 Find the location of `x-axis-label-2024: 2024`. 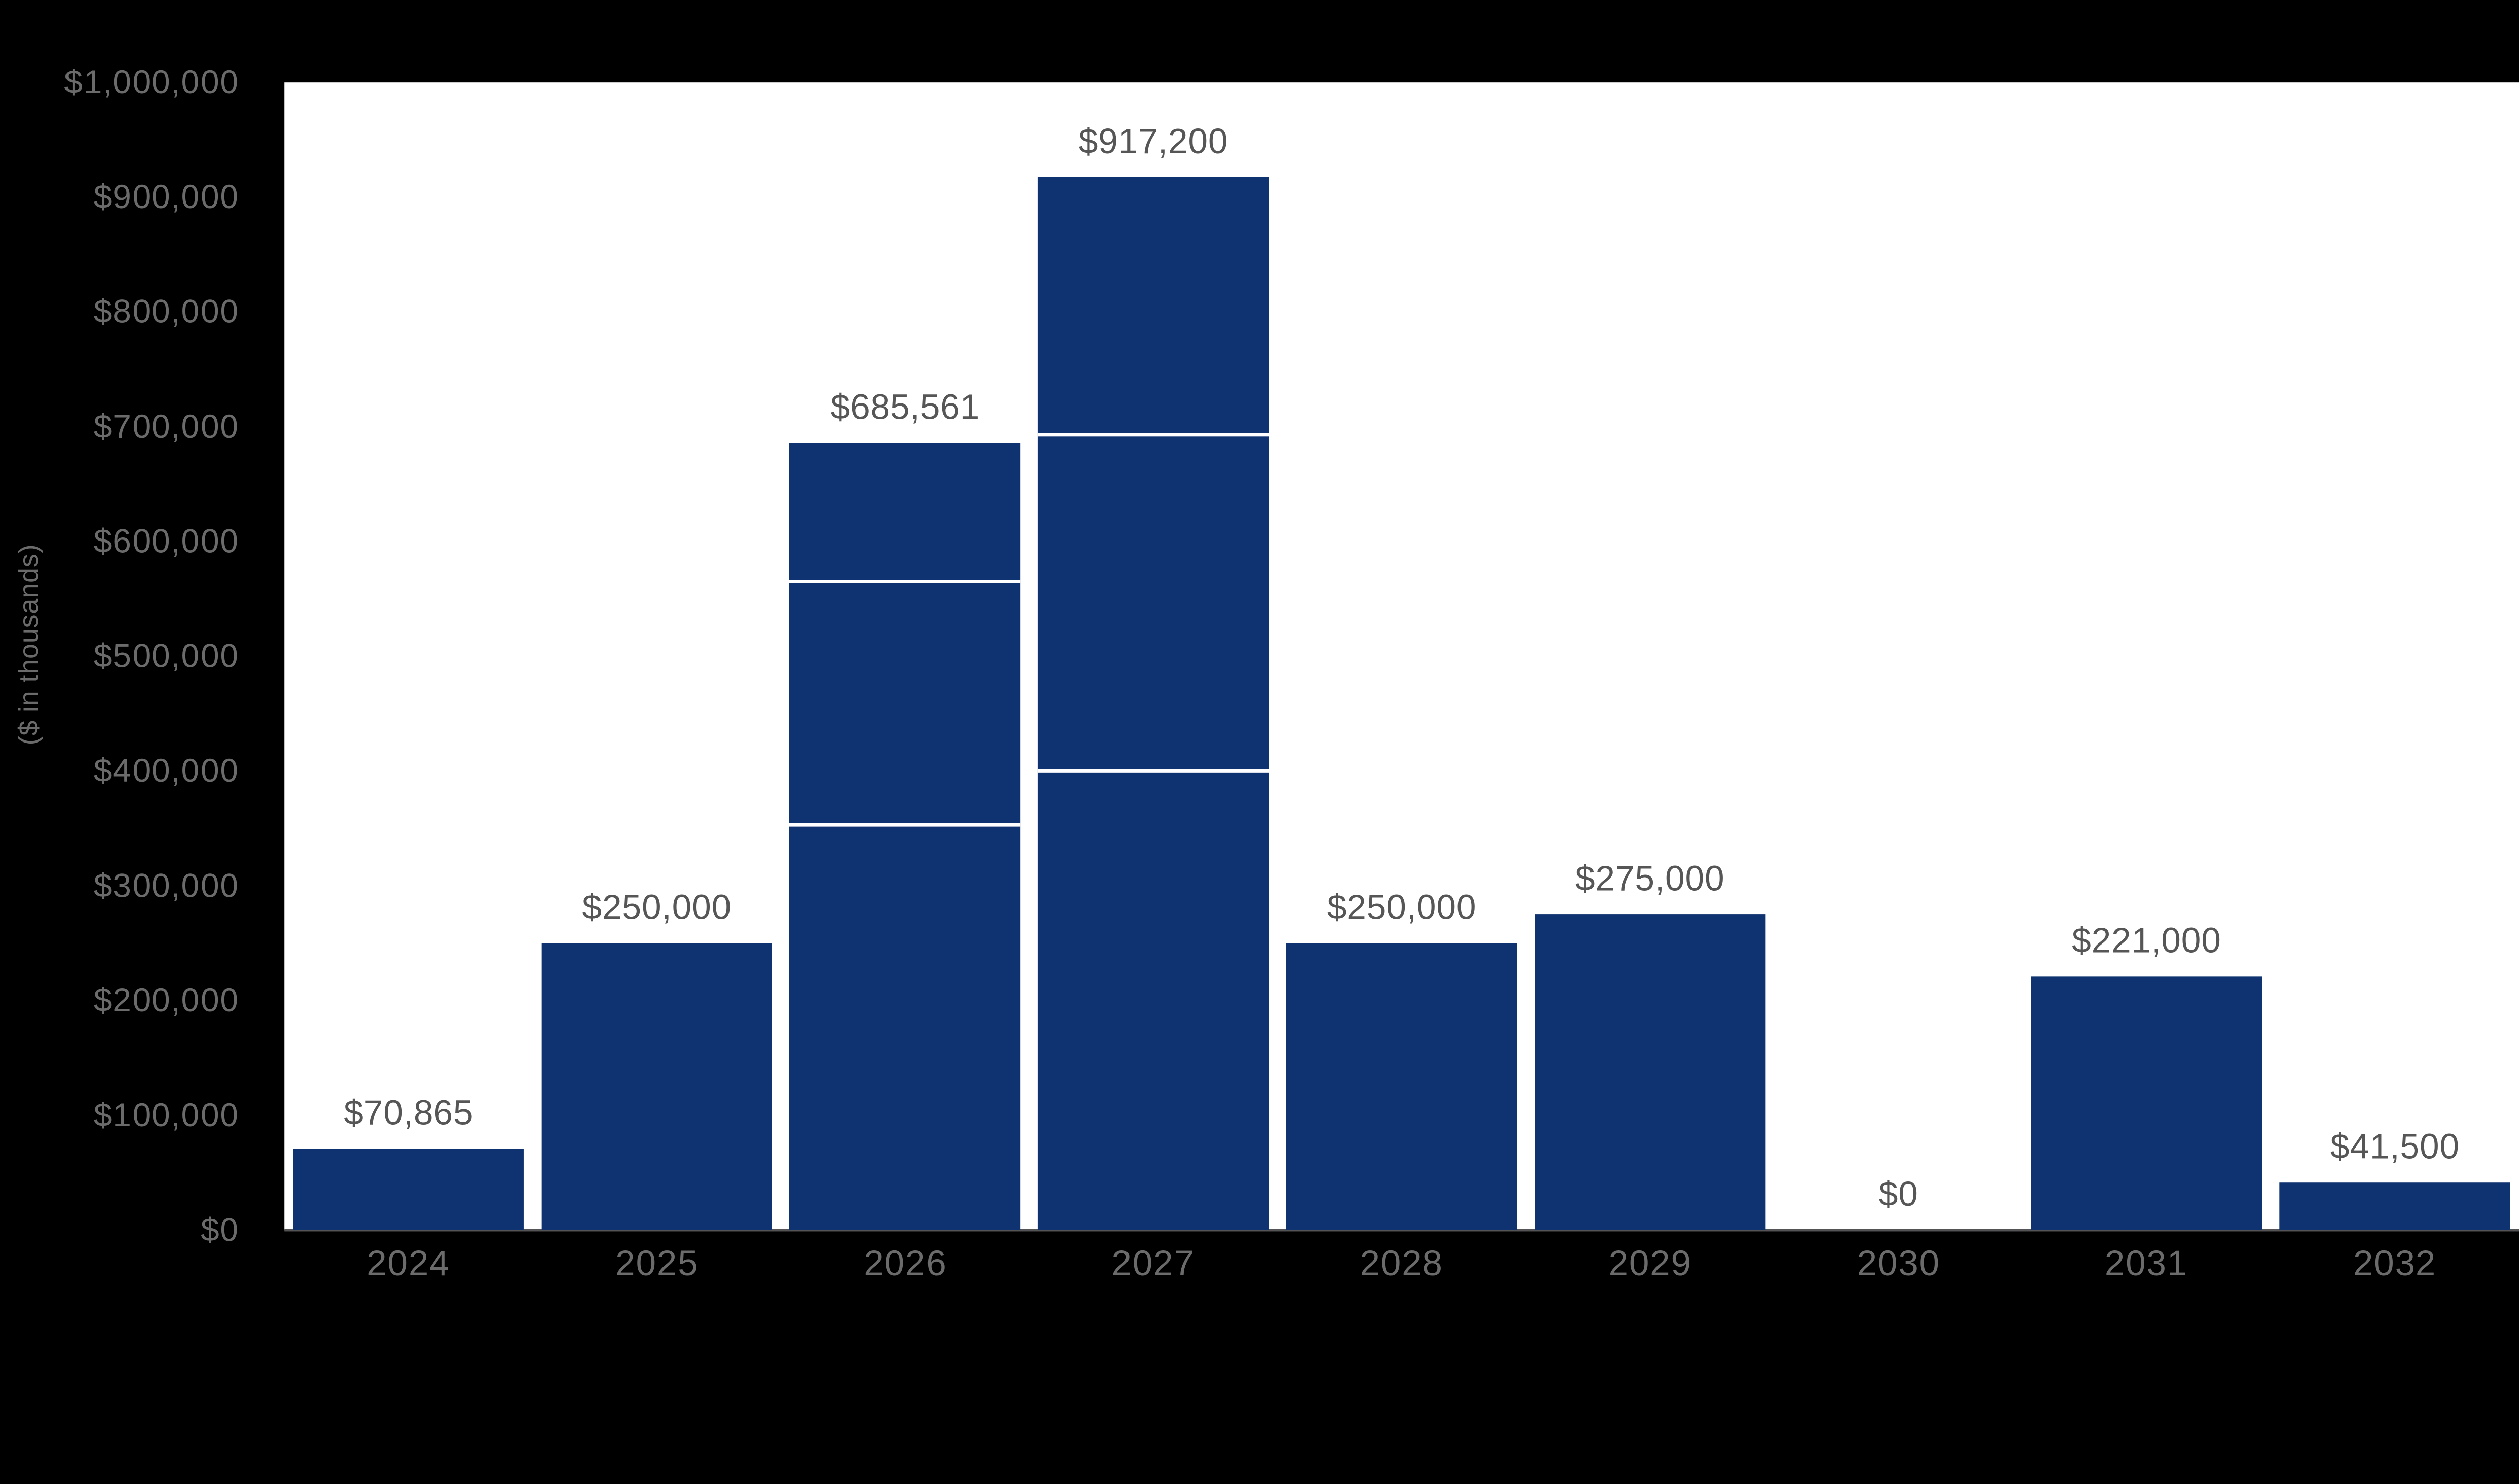

x-axis-label-2024: 2024 is located at coordinates (409, 1264).